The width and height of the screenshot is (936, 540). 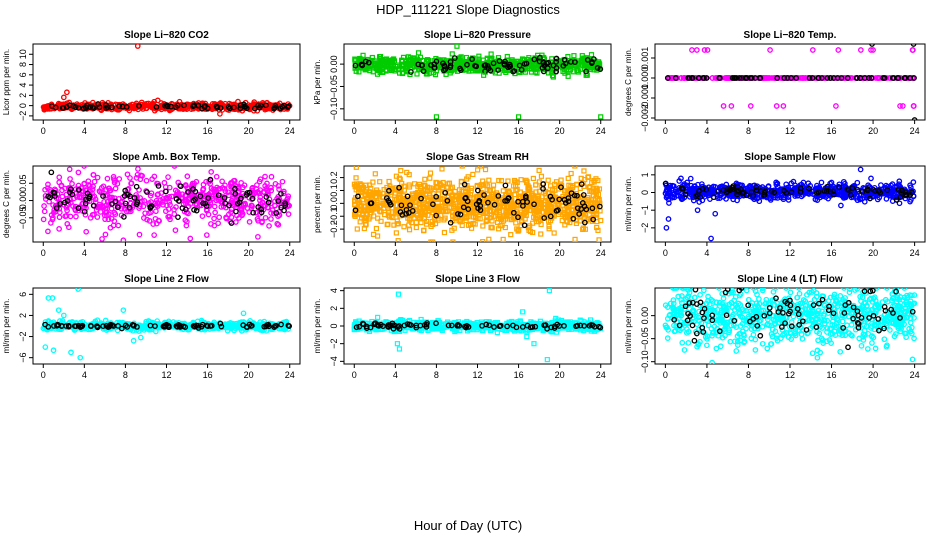 I want to click on x-tick-label: 24, so click(x=290, y=131).